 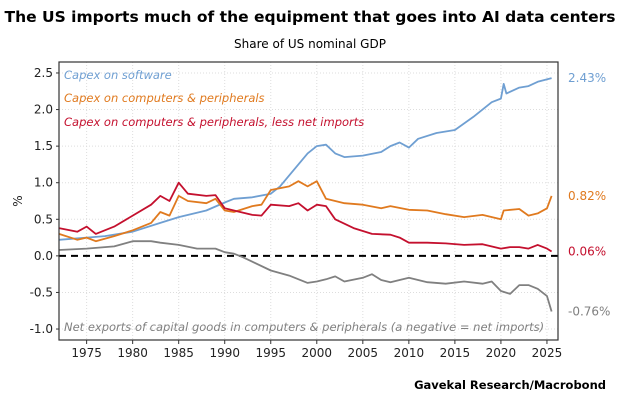 What do you see at coordinates (43, 146) in the screenshot?
I see `y-tick-label: 1.5` at bounding box center [43, 146].